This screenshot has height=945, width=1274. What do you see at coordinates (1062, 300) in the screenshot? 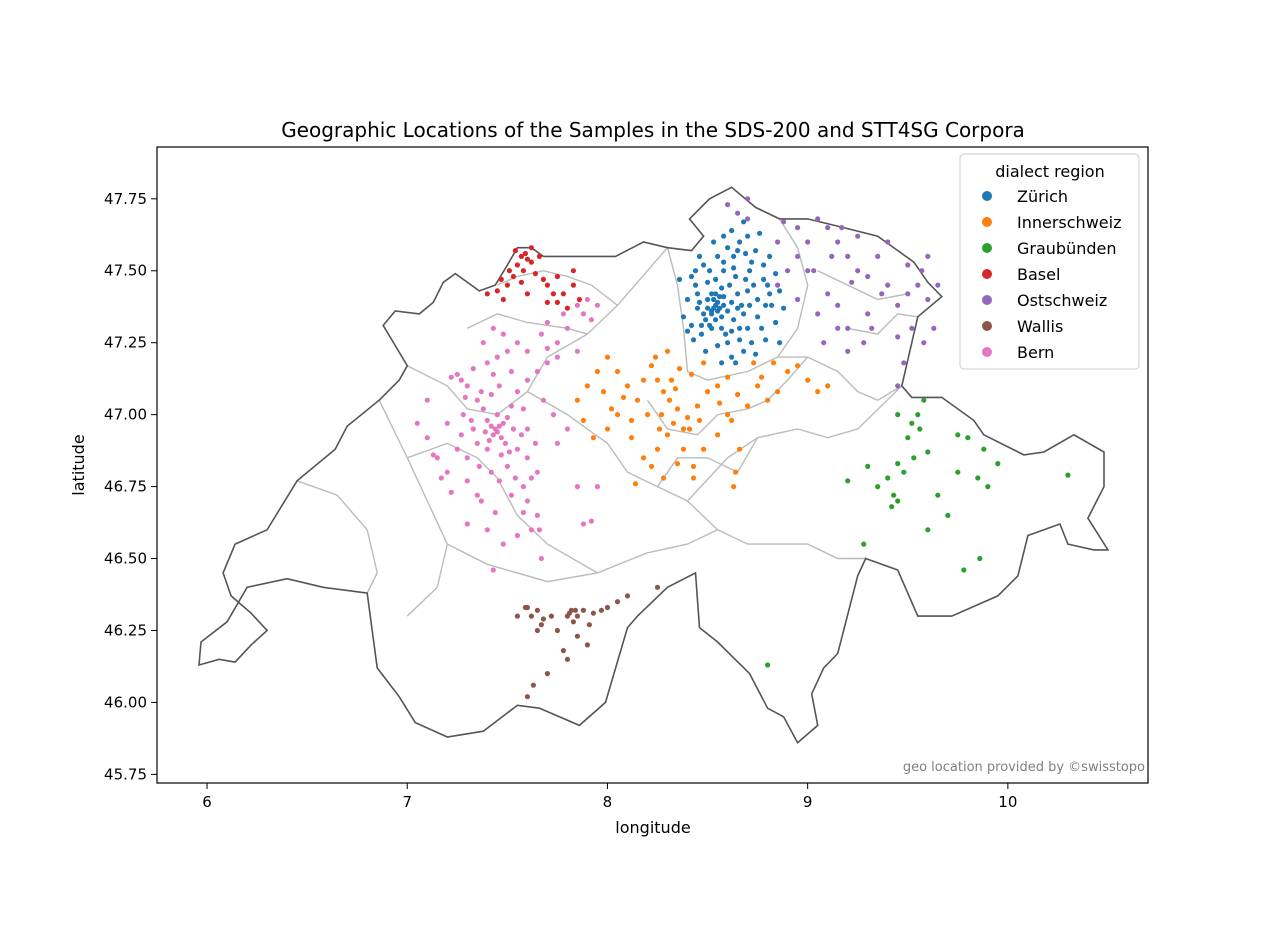
I see `legend-label: Ostschweiz` at bounding box center [1062, 300].